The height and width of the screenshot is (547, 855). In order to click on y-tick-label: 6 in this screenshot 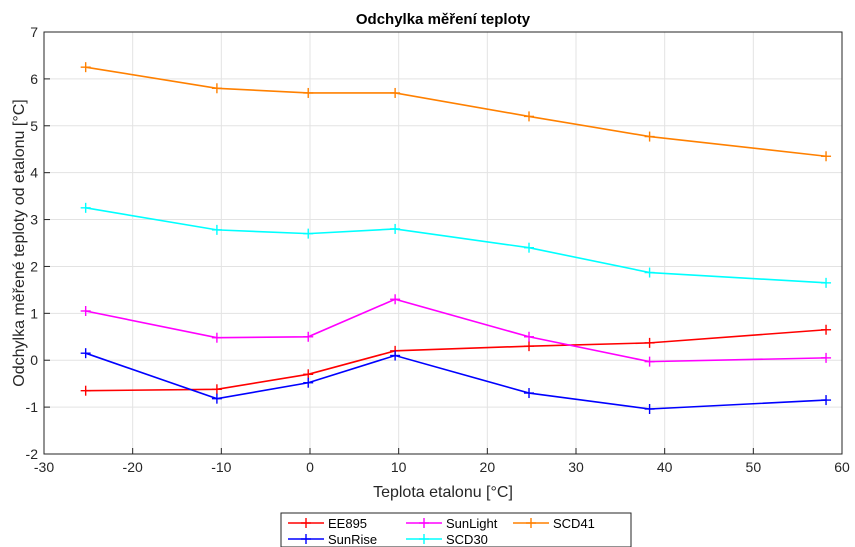, I will do `click(34, 79)`.